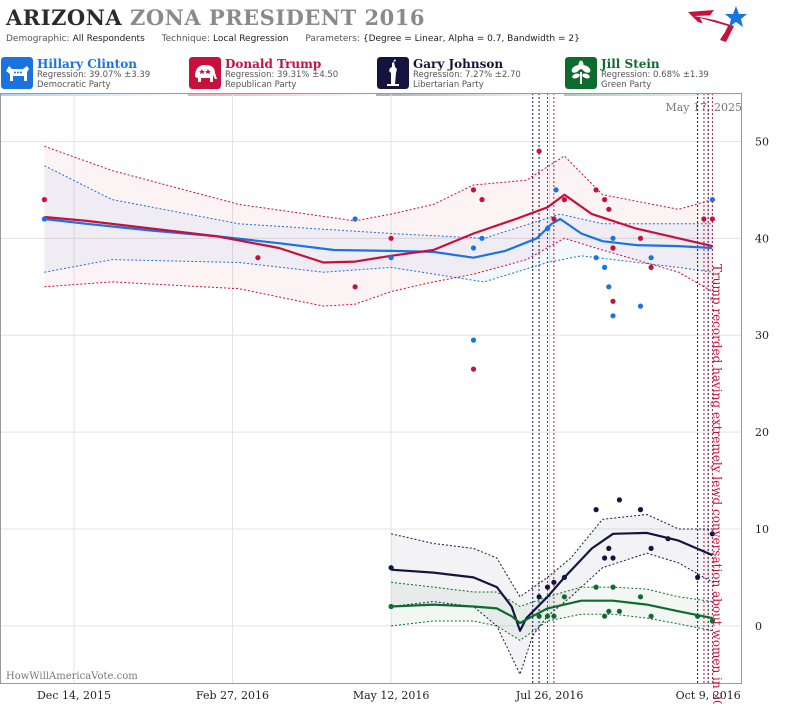  I want to click on x-tick-label: Feb 27, 2016, so click(232, 695).